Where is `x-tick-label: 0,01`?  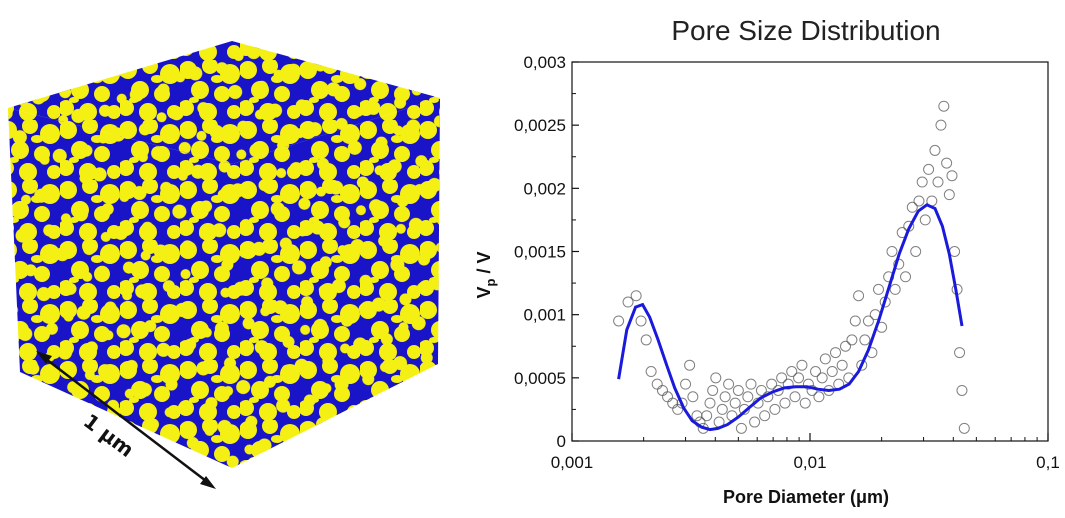
x-tick-label: 0,01 is located at coordinates (809, 462).